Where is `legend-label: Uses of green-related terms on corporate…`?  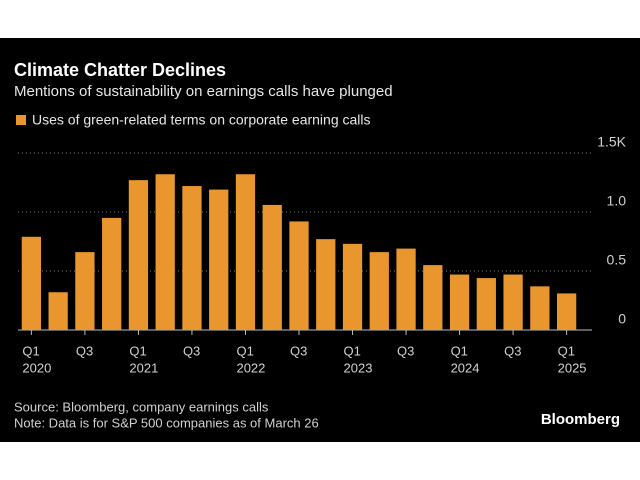 legend-label: Uses of green-related terms on corporate… is located at coordinates (201, 120).